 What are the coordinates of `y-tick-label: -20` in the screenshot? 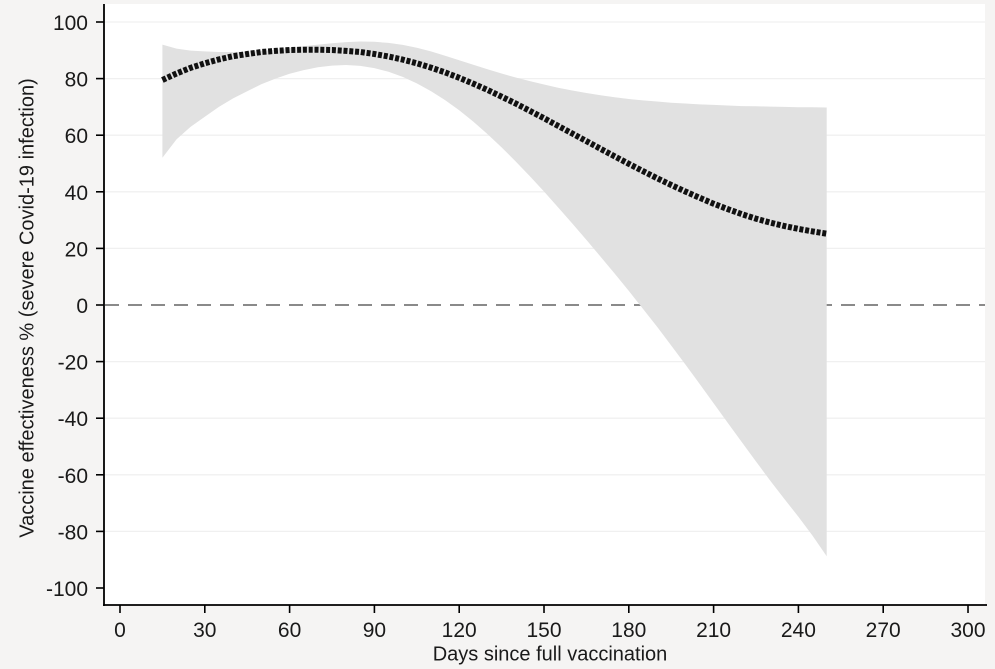 It's located at (73, 363).